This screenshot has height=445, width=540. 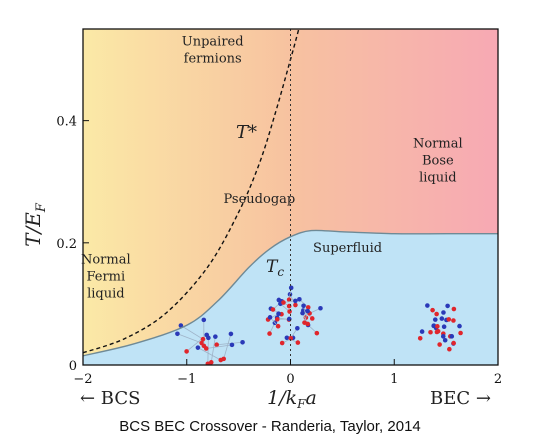 What do you see at coordinates (260, 199) in the screenshot?
I see `region-label: Pseudogap` at bounding box center [260, 199].